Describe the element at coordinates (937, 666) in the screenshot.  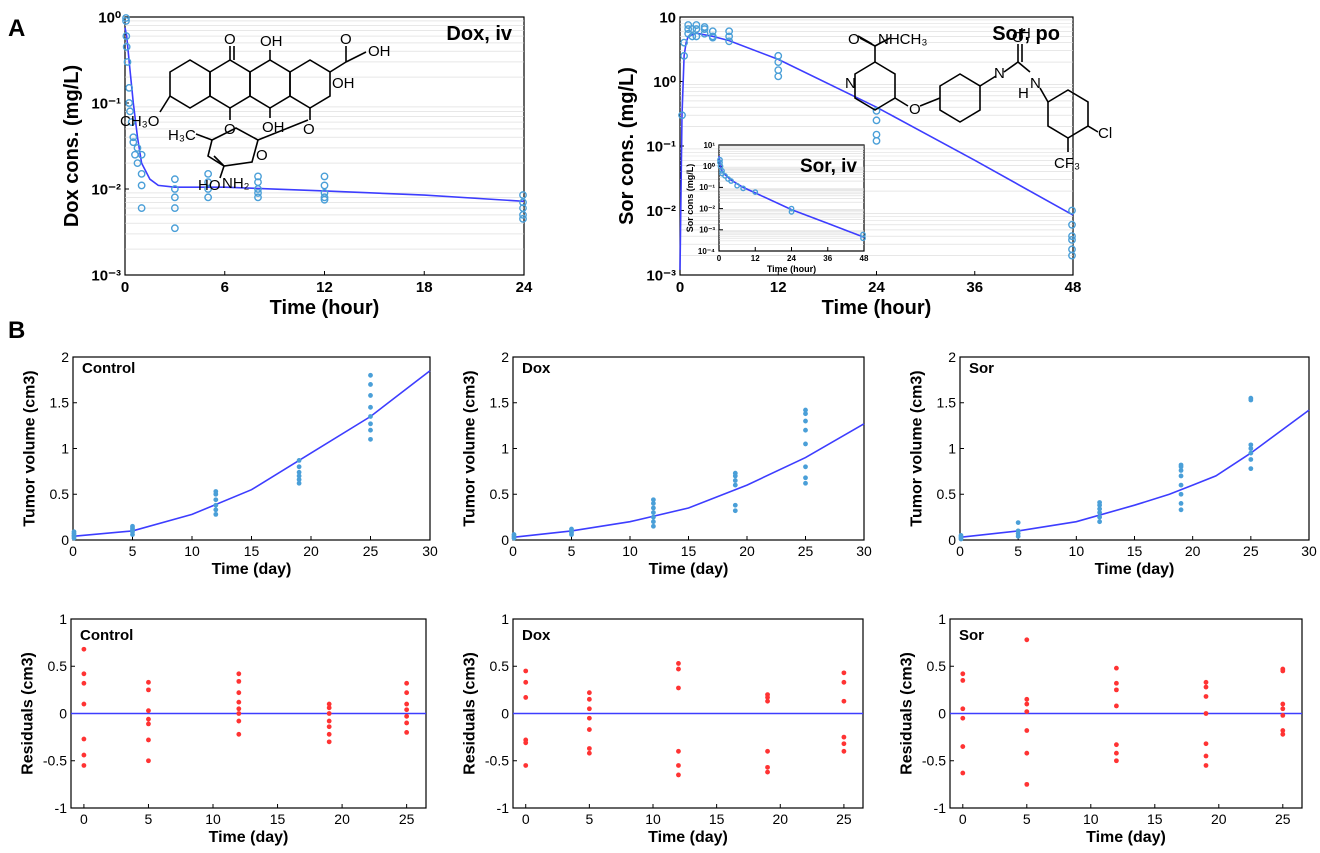
I see `y-tick-label: 0.5` at that location.